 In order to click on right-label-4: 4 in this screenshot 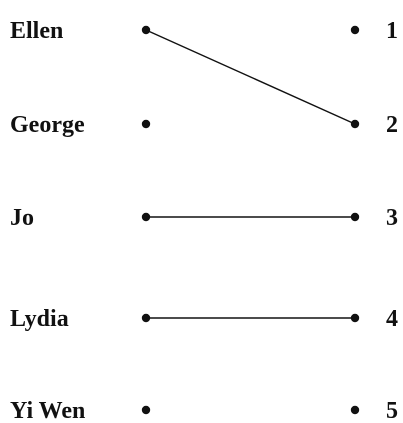, I will do `click(392, 319)`.